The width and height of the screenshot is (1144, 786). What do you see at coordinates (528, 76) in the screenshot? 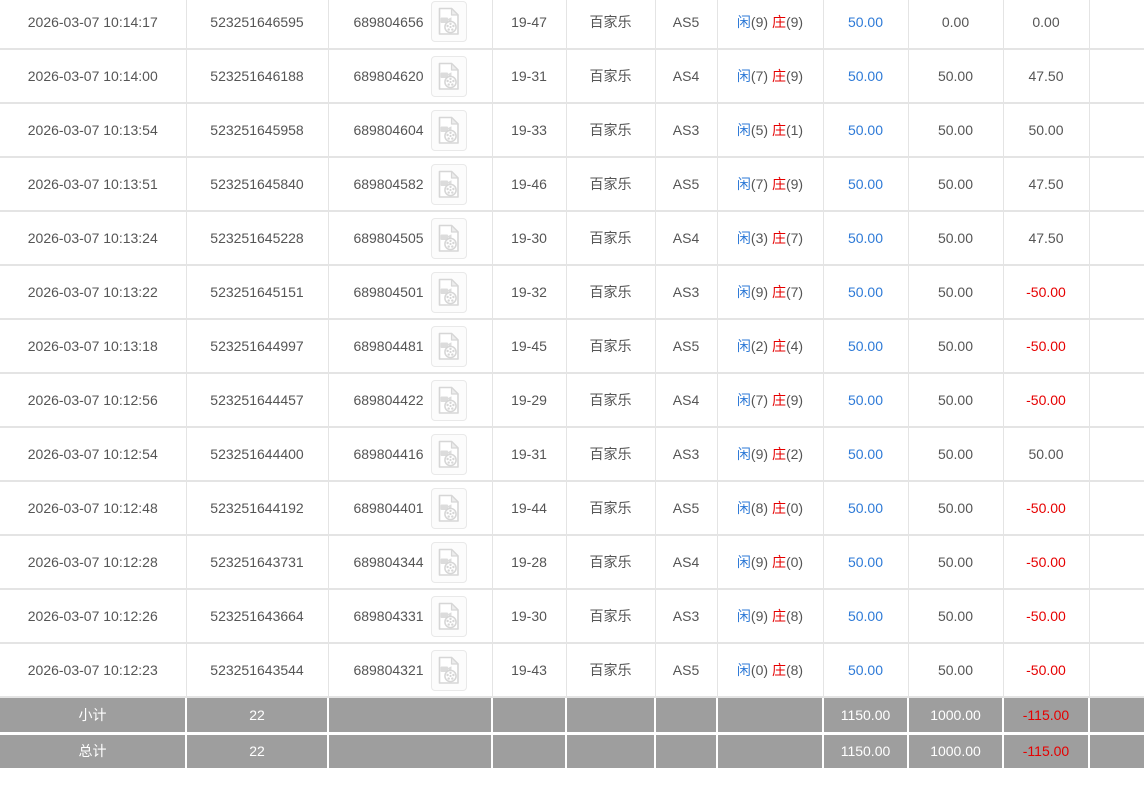
I see `round-code: 19-31` at bounding box center [528, 76].